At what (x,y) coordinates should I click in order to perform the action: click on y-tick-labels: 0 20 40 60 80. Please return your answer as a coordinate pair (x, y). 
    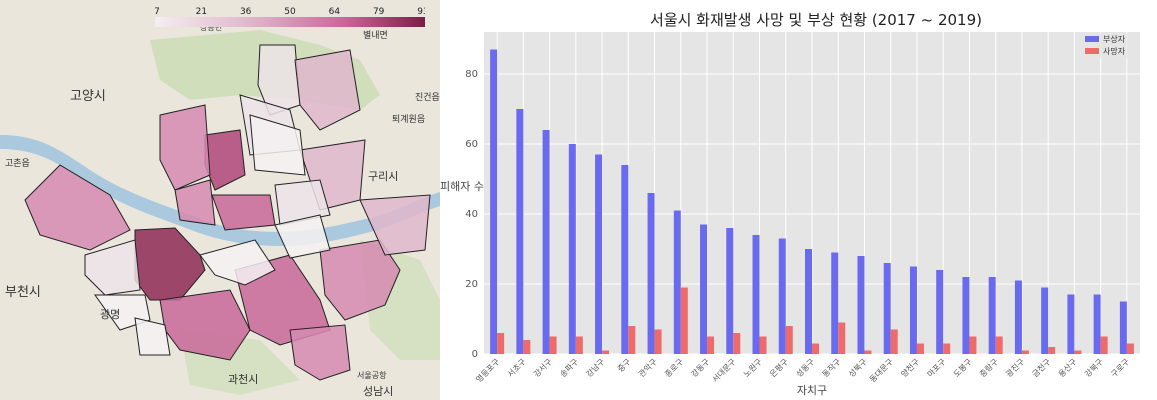
    Looking at the image, I should click on (471, 214).